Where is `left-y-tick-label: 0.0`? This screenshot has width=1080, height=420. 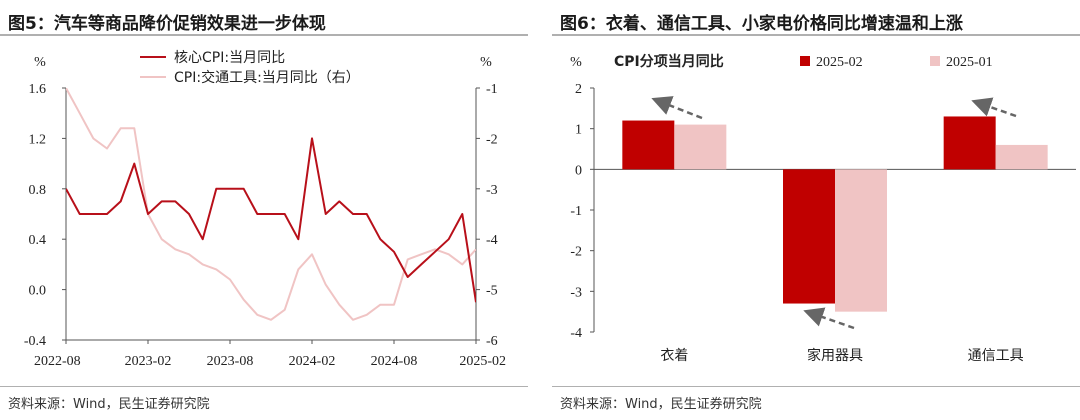
left-y-tick-label: 0.0 is located at coordinates (38, 291).